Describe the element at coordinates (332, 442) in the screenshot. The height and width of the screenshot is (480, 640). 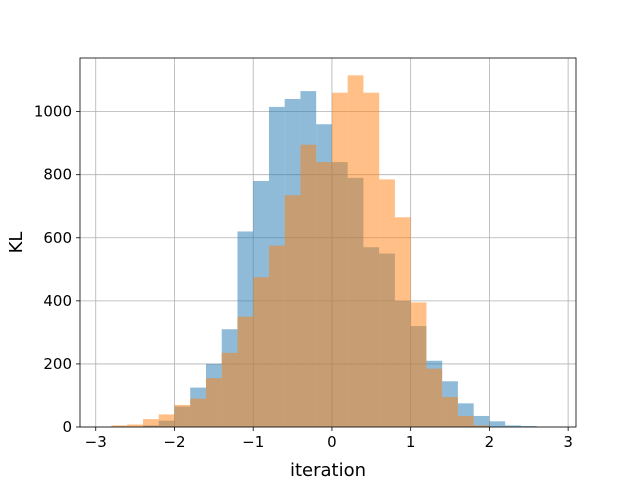
I see `x-tick-label: 0` at that location.